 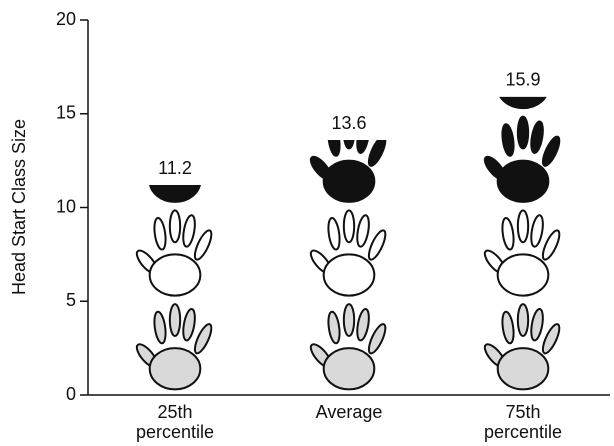 What do you see at coordinates (19, 207) in the screenshot?
I see `y-axis-label: Head Start Class Size` at bounding box center [19, 207].